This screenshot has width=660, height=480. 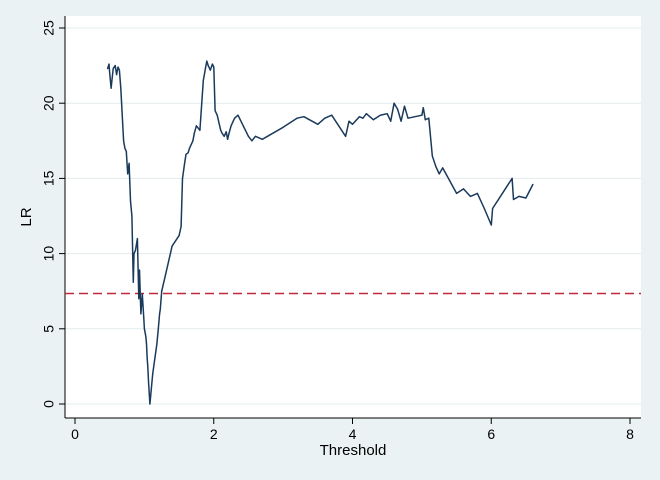 I want to click on y-tick-label: 15, so click(x=49, y=178).